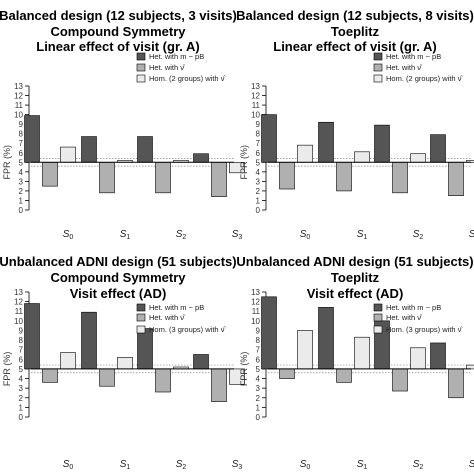 The width and height of the screenshot is (474, 475). What do you see at coordinates (355, 15) in the screenshot?
I see `chart-title-line: Balanced design (12 subjects, 8 visits)` at bounding box center [355, 15].